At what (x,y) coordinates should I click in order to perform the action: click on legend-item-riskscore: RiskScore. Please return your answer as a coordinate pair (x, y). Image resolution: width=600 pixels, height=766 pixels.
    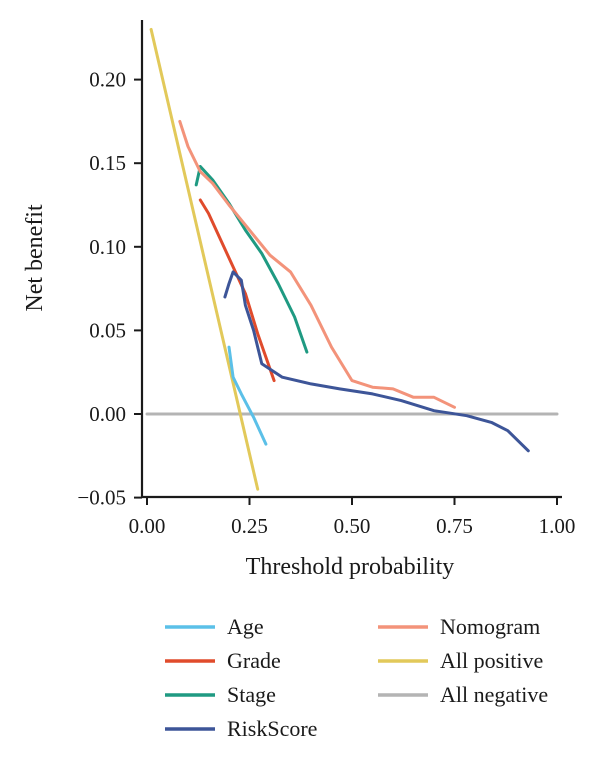
    Looking at the image, I should click on (241, 728).